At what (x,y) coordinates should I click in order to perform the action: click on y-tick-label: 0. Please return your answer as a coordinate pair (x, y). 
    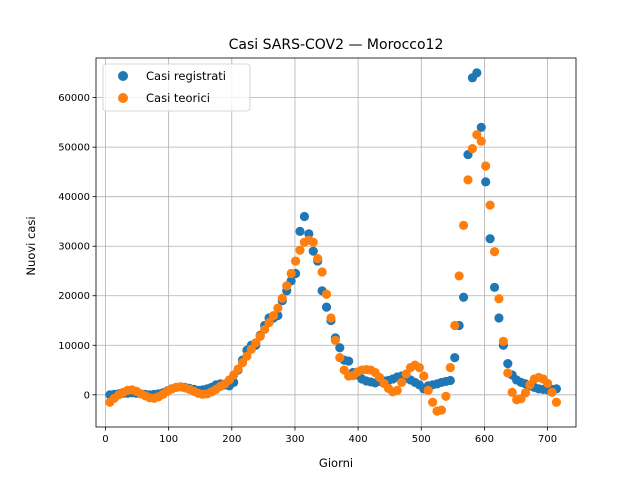
    Looking at the image, I should click on (87, 395).